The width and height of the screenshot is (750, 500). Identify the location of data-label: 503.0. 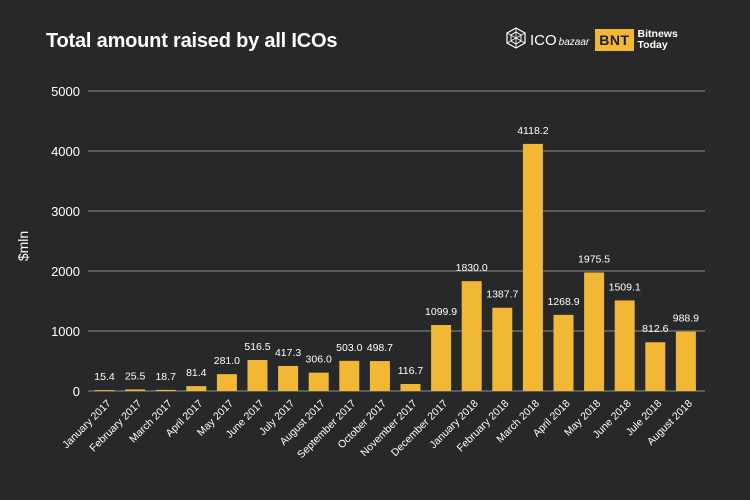
(349, 348).